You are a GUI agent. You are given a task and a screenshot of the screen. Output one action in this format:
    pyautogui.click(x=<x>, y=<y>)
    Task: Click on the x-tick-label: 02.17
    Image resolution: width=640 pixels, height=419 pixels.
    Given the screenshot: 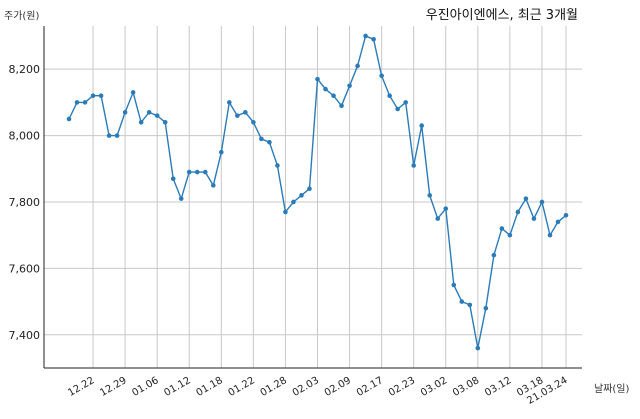 What is the action you would take?
    pyautogui.click(x=370, y=387)
    